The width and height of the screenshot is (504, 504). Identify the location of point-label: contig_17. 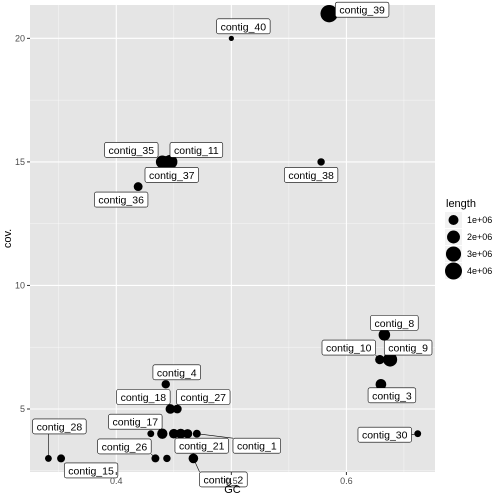
(135, 421).